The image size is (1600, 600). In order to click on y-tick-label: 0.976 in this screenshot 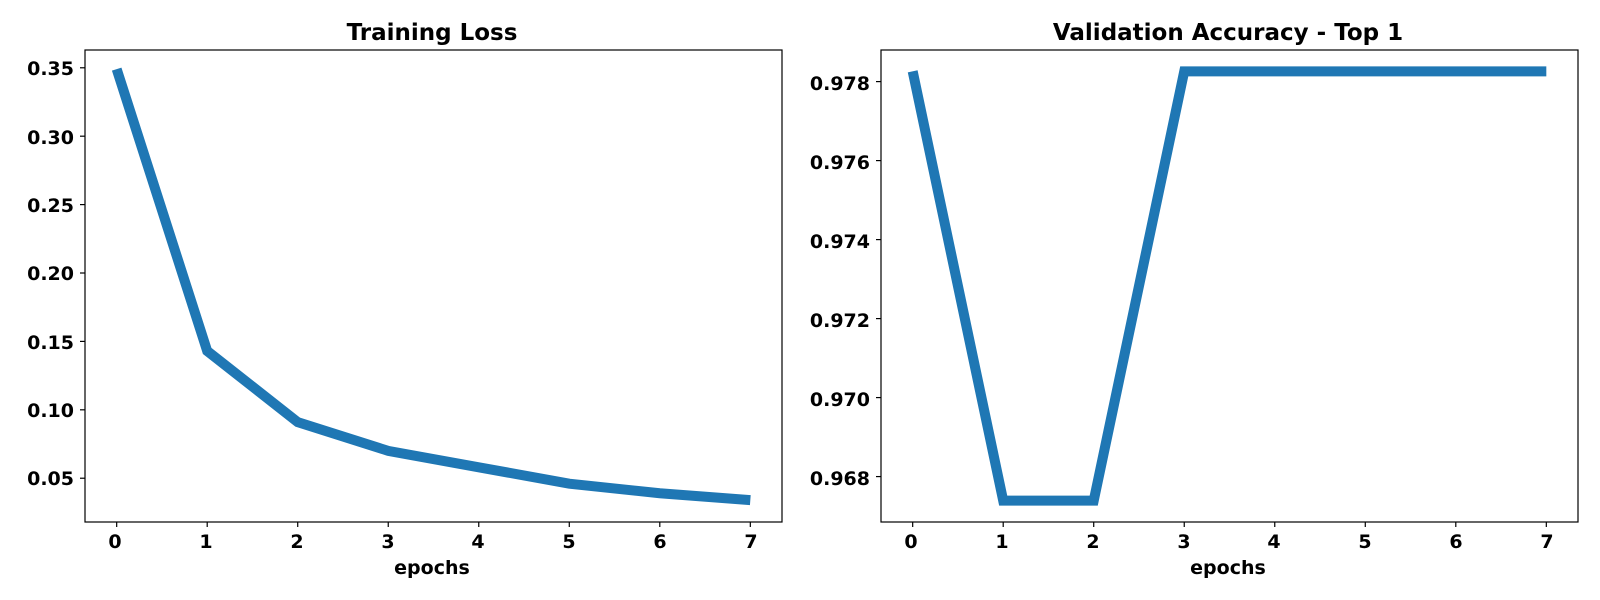, I will do `click(840, 163)`.